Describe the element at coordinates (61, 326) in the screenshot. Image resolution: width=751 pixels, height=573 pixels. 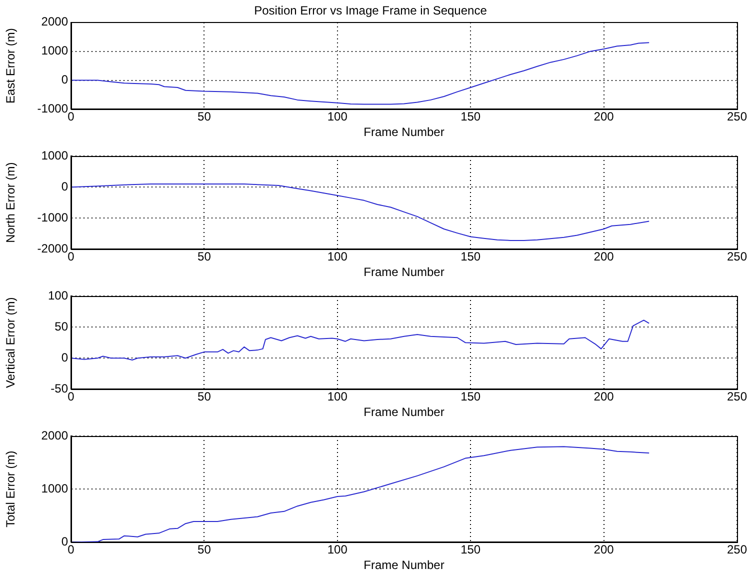
I see `y-tick-label: 50` at that location.